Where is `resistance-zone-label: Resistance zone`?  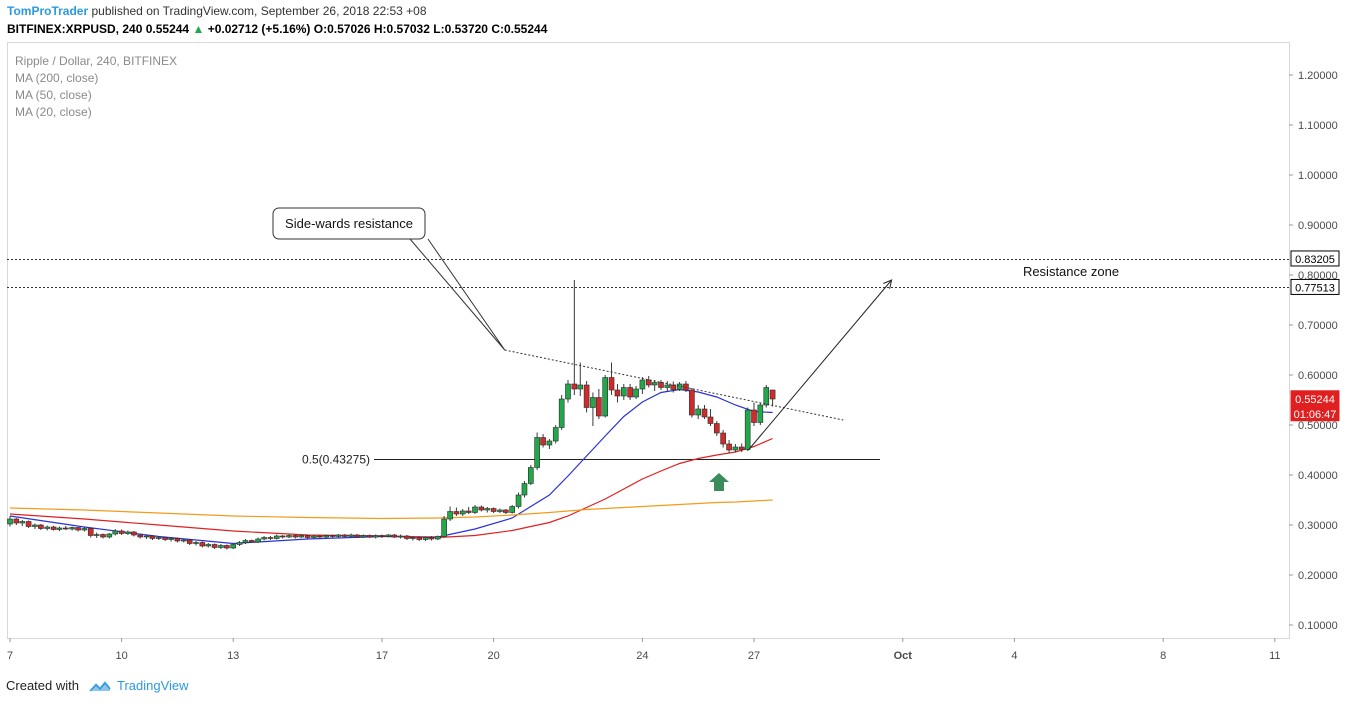
resistance-zone-label: Resistance zone is located at coordinates (1071, 271).